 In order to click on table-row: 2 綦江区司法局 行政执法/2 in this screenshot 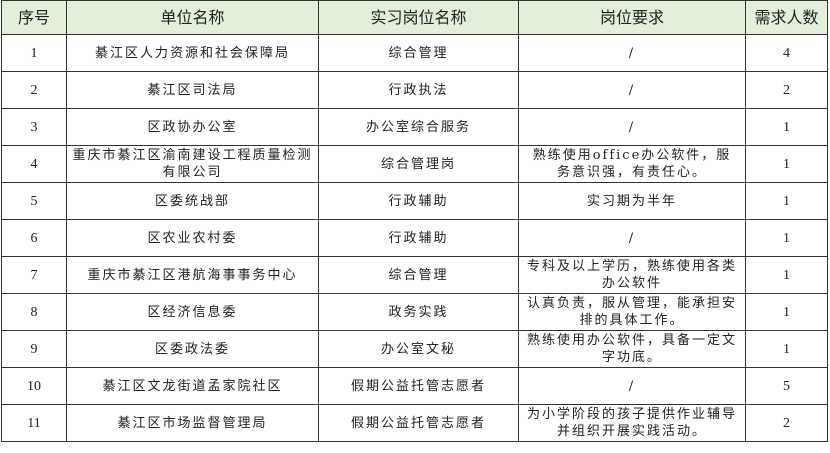, I will do `click(414, 90)`.